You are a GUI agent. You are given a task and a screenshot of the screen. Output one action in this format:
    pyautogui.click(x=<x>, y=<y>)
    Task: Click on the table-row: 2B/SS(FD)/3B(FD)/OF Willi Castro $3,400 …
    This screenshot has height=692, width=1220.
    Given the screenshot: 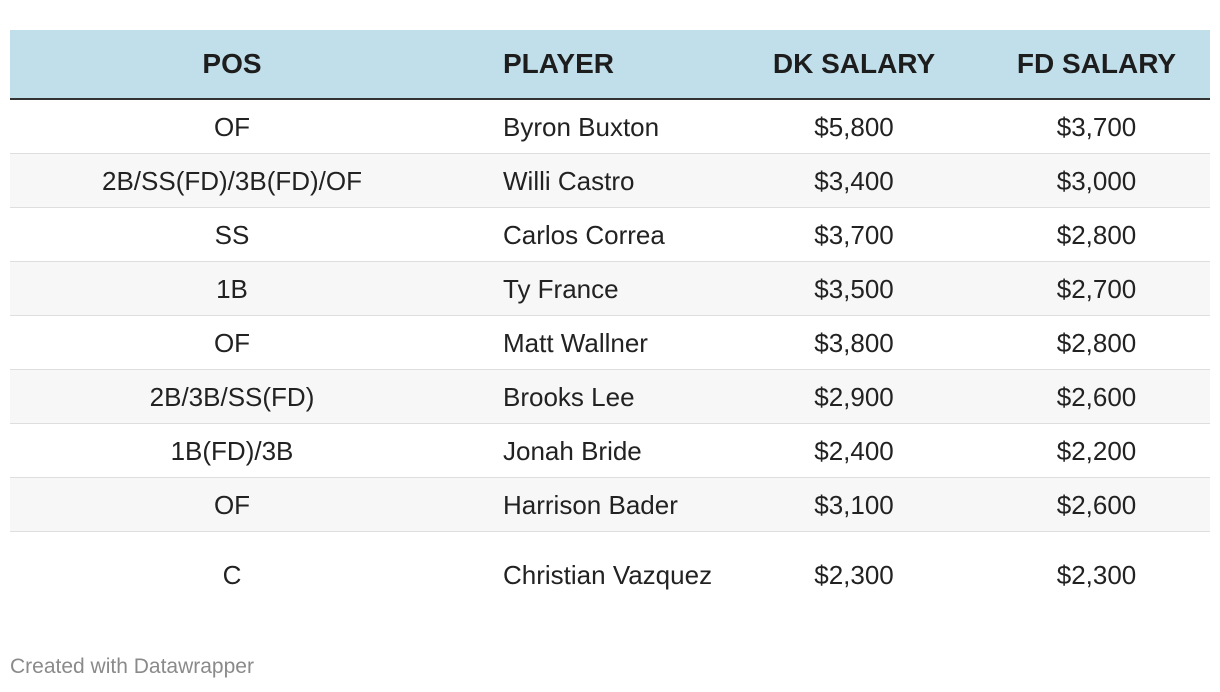 What is the action you would take?
    pyautogui.click(x=610, y=180)
    